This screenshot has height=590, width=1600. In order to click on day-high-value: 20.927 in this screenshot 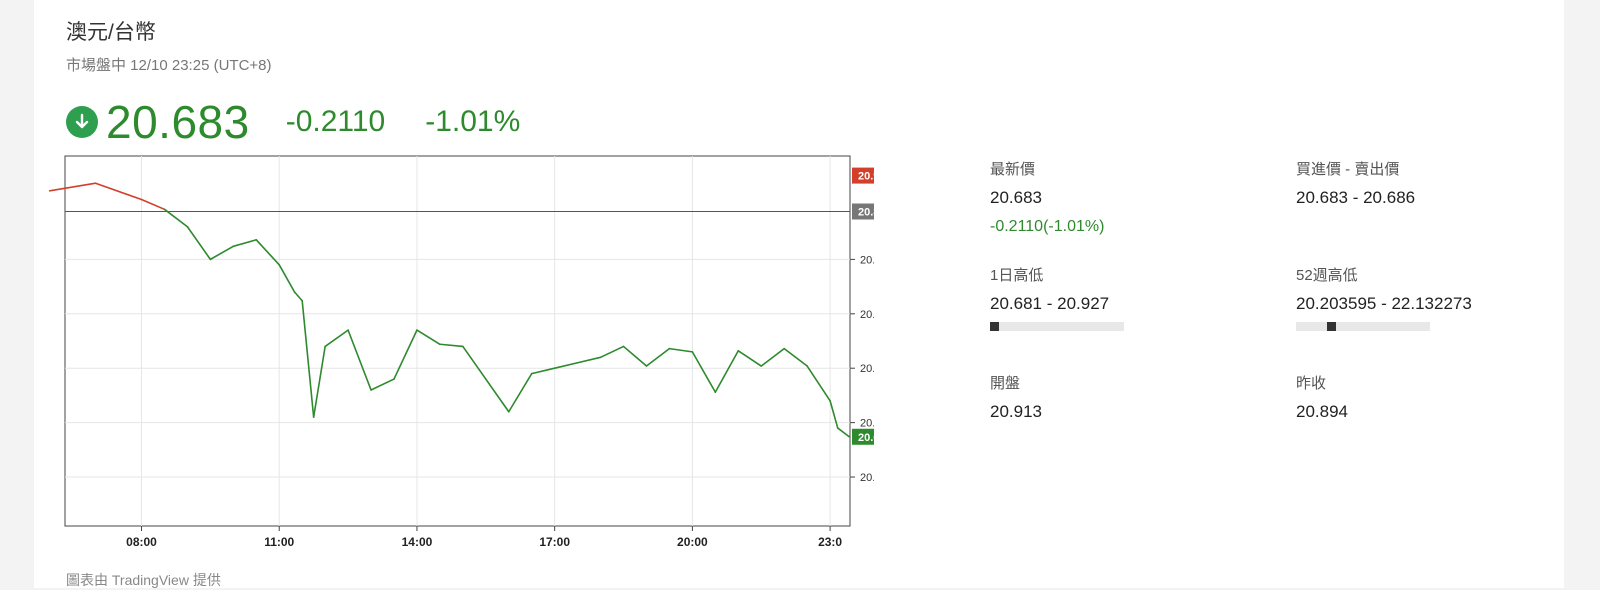, I will do `click(1083, 303)`.